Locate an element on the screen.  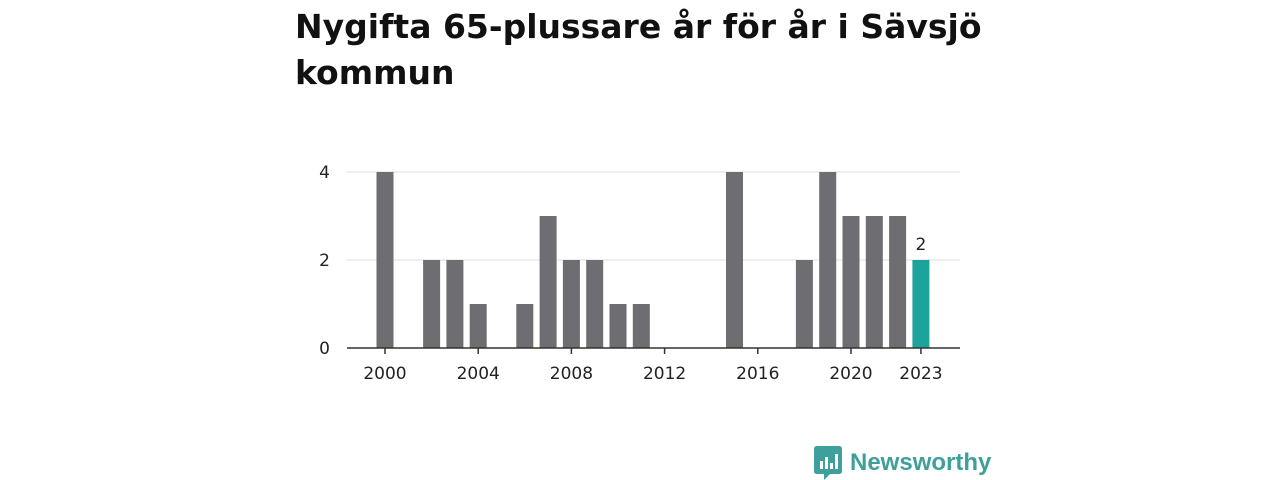
axes is located at coordinates (653, 350).